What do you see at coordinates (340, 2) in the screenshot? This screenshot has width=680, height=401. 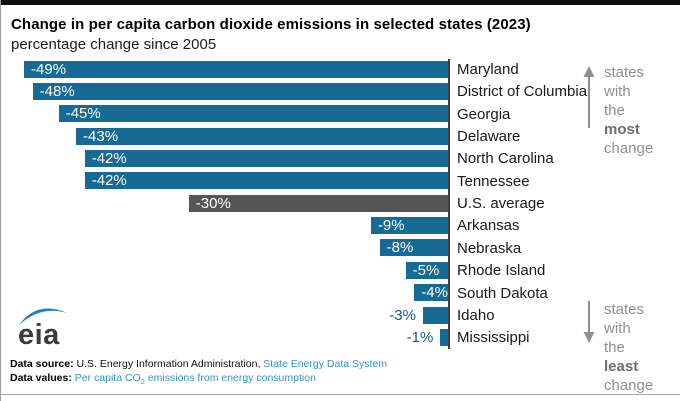 I see `top-border` at bounding box center [340, 2].